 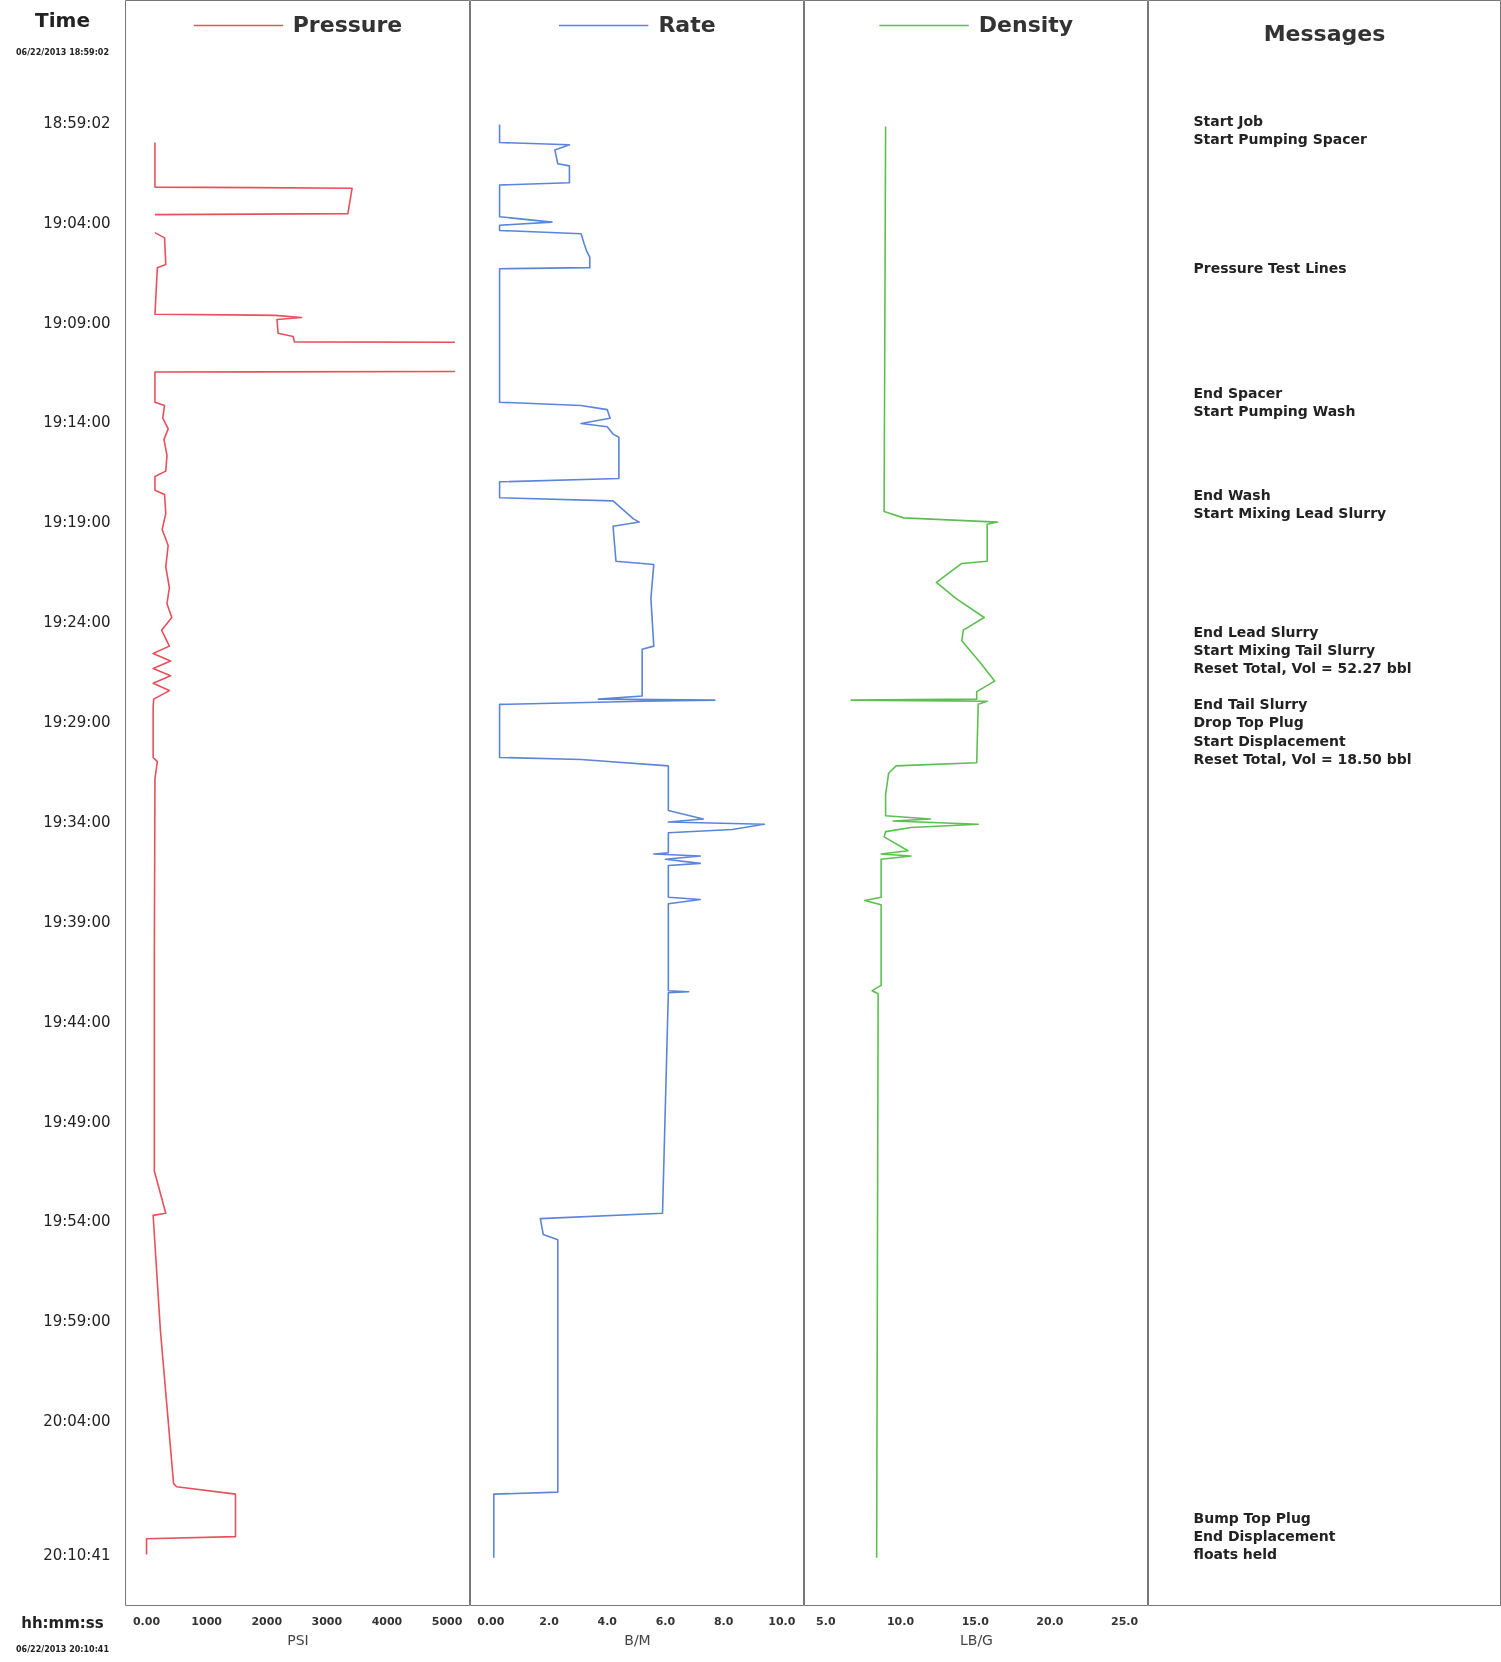 I want to click on y-tick-label: 19:24:00, so click(x=77, y=622).